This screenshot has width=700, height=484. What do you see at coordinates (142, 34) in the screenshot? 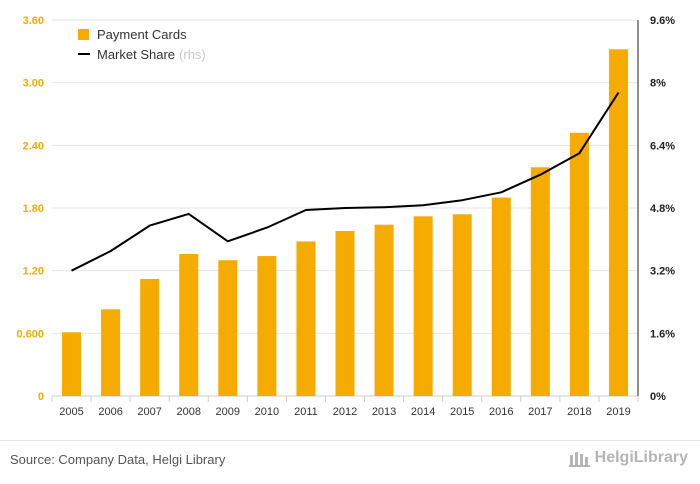
I see `legend-label-payment-cards: Payment Cards` at bounding box center [142, 34].